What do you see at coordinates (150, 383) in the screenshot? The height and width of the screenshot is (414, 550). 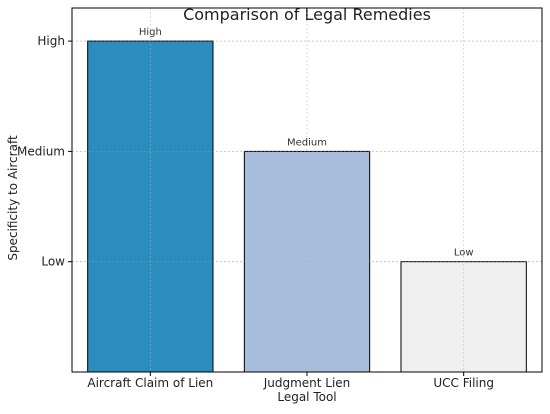 I see `x-tick-label: Aircraft Claim of Lien` at bounding box center [150, 383].